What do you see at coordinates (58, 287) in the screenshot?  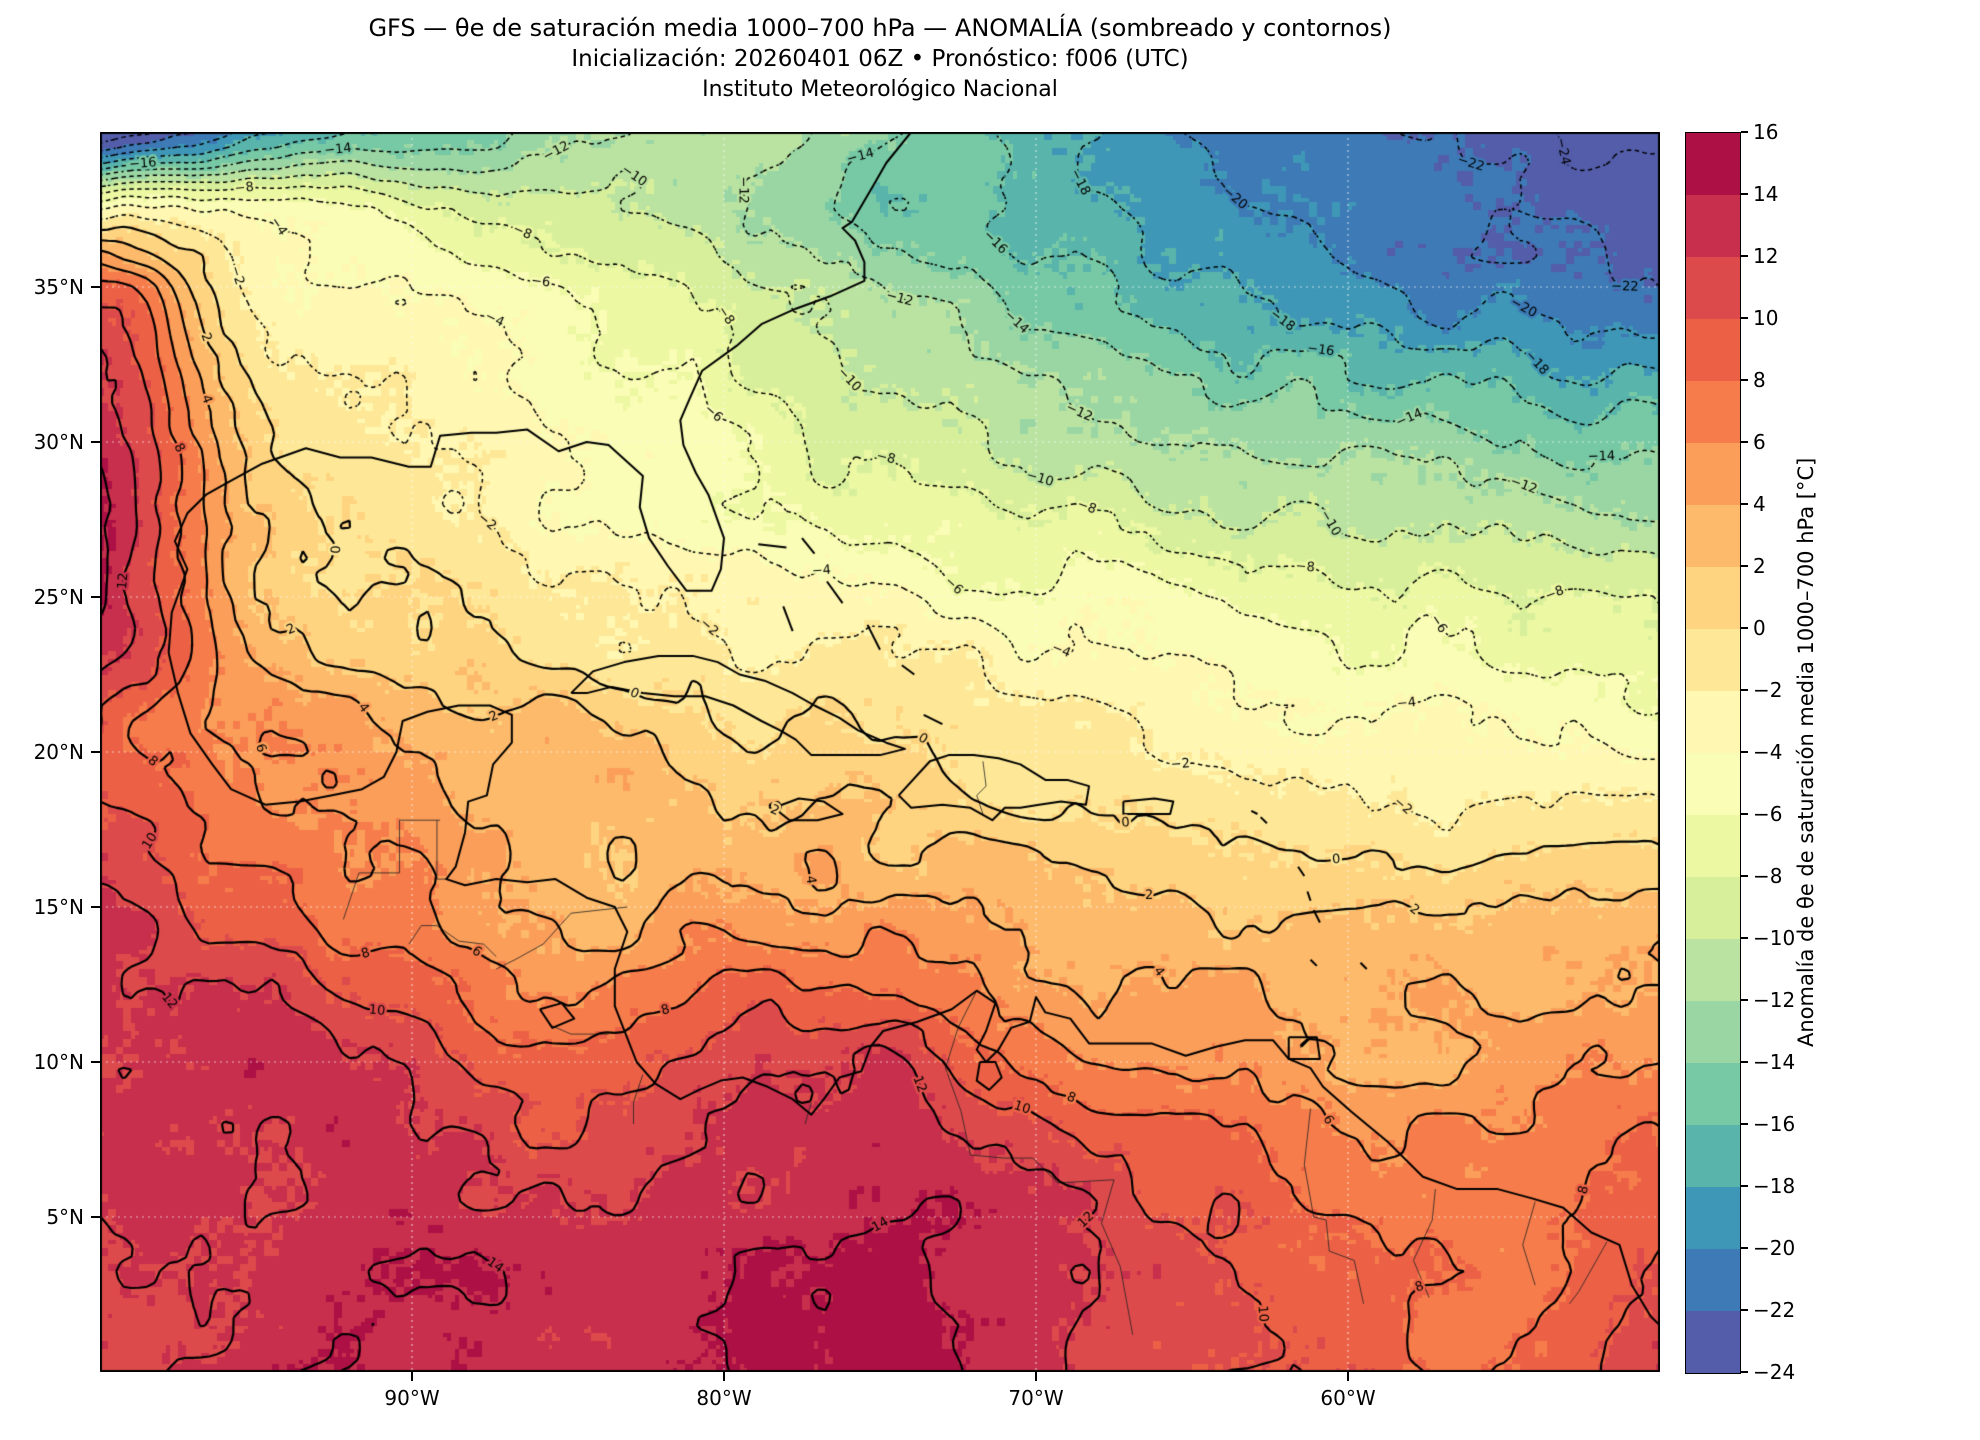 I see `y-tick-label: 35°N` at bounding box center [58, 287].